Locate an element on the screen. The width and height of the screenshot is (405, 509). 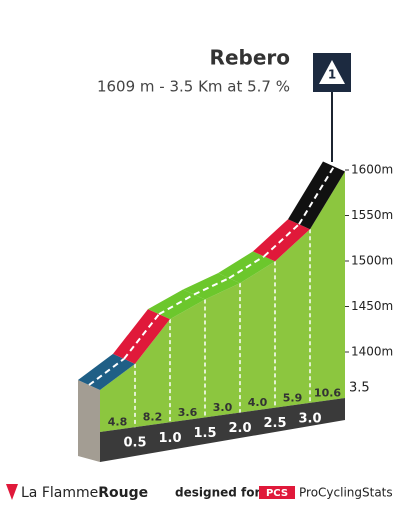
distance-label: 1.5 is located at coordinates (204, 433).